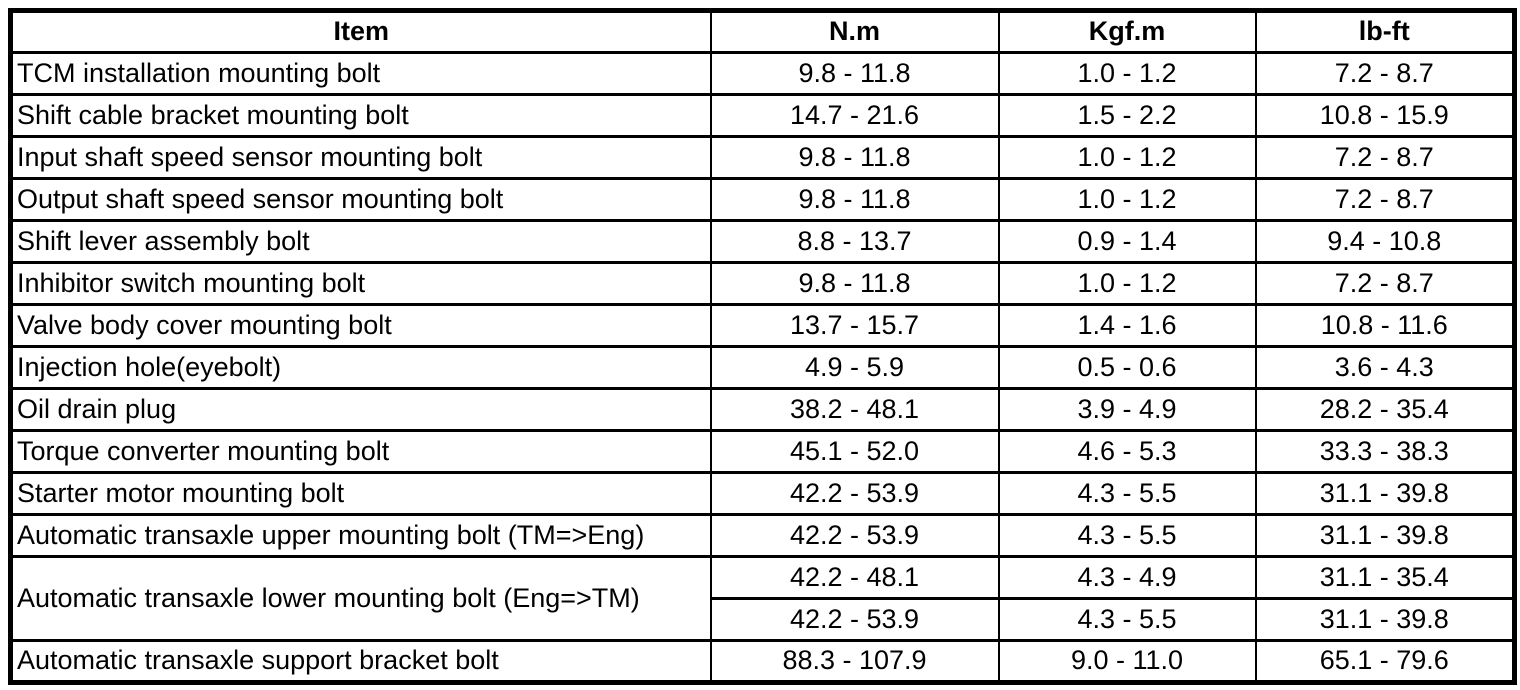 This screenshot has height=690, width=1520. Describe the element at coordinates (1385, 31) in the screenshot. I see `column-header-lbft: lb-ft` at that location.